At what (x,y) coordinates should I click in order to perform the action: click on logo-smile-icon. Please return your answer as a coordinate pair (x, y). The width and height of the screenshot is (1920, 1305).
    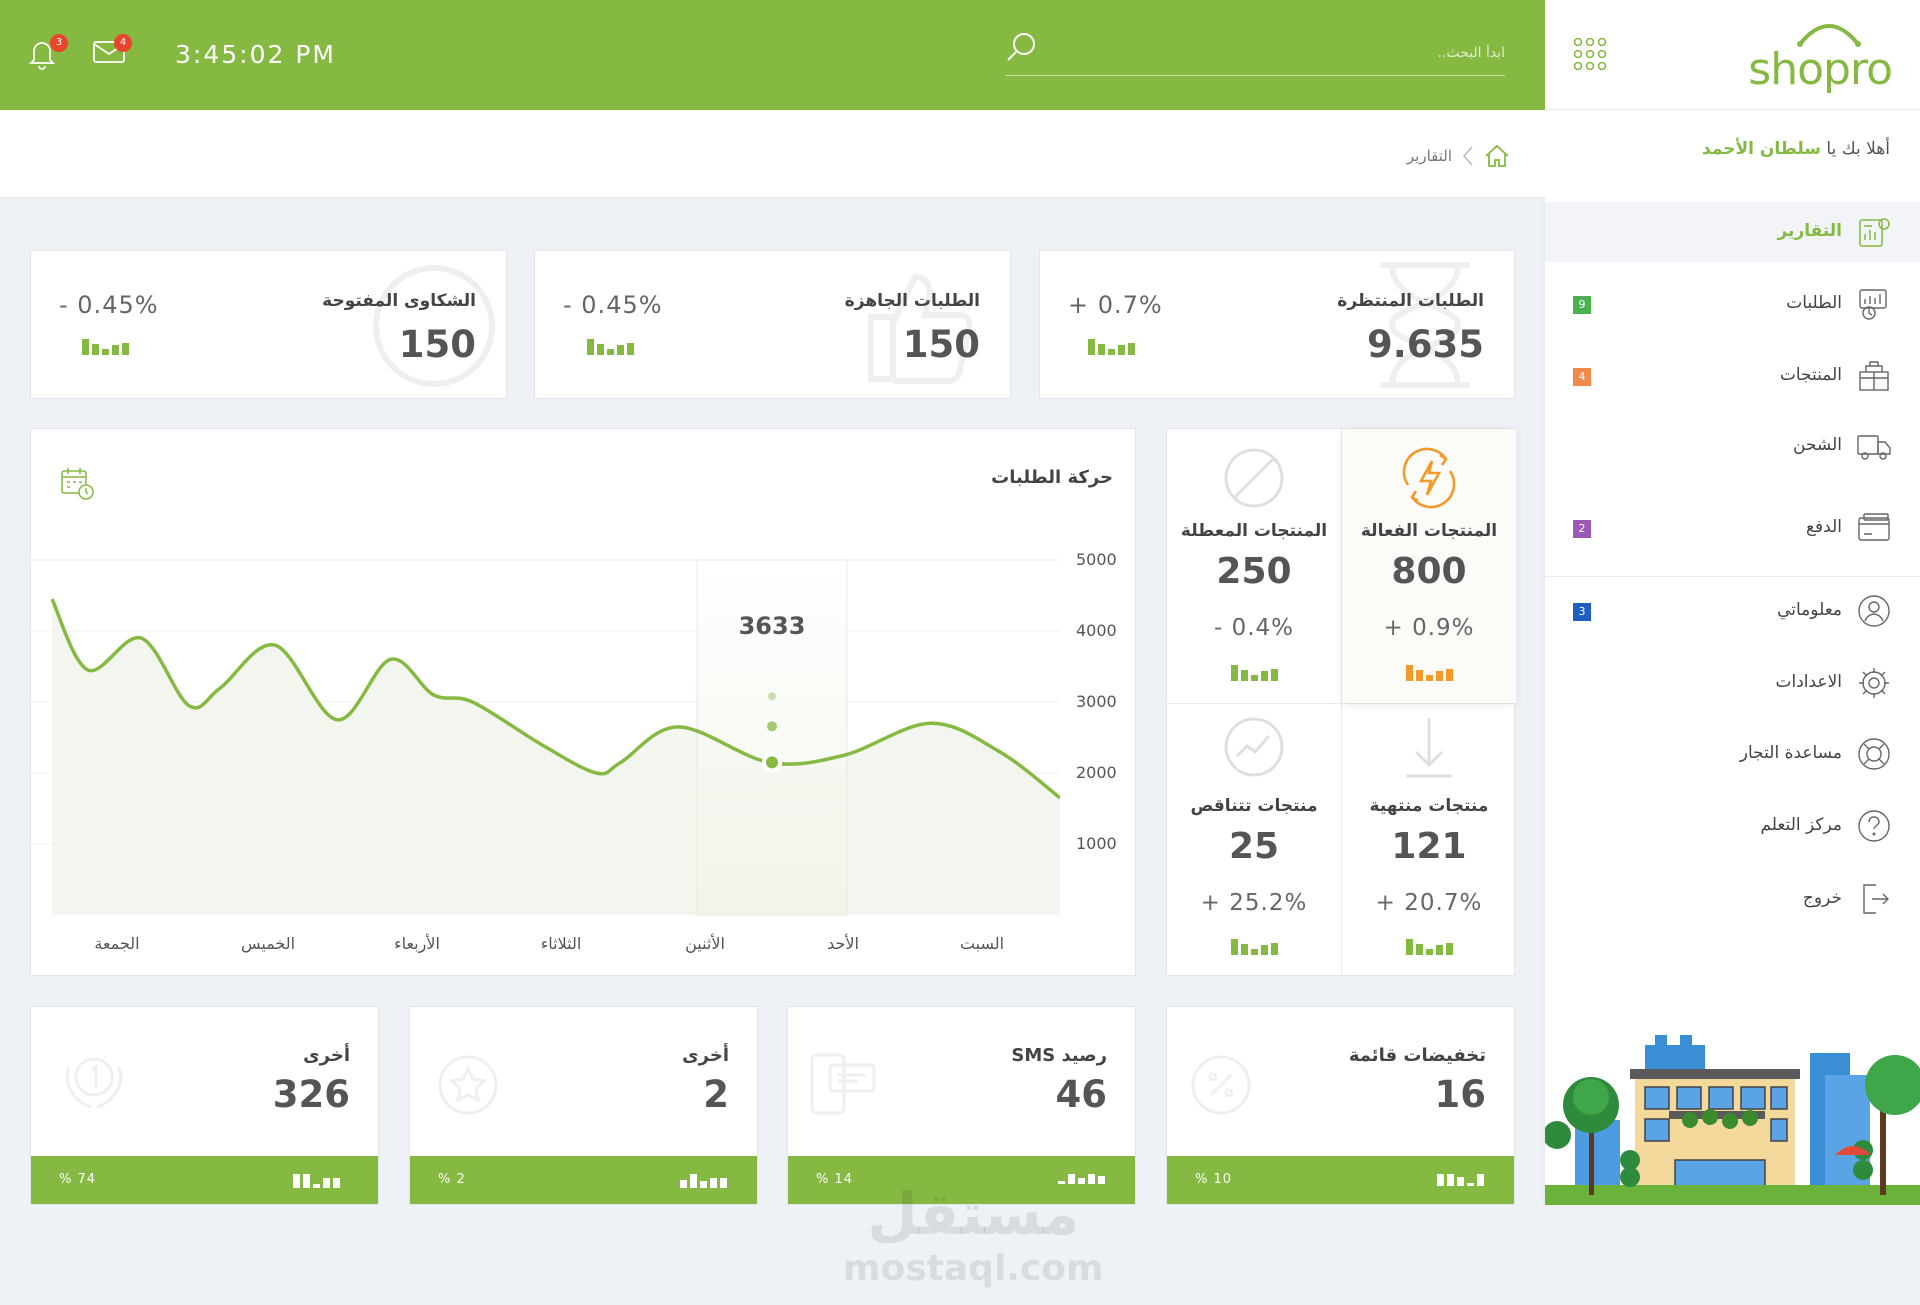
    Looking at the image, I should click on (1829, 35).